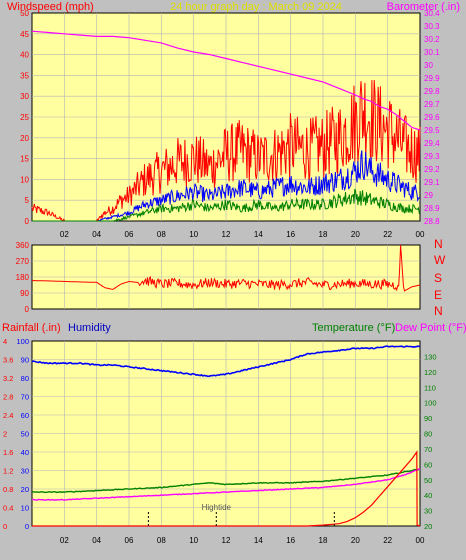  Describe the element at coordinates (226, 540) in the screenshot. I see `climate-x-tick-label: 12` at that location.